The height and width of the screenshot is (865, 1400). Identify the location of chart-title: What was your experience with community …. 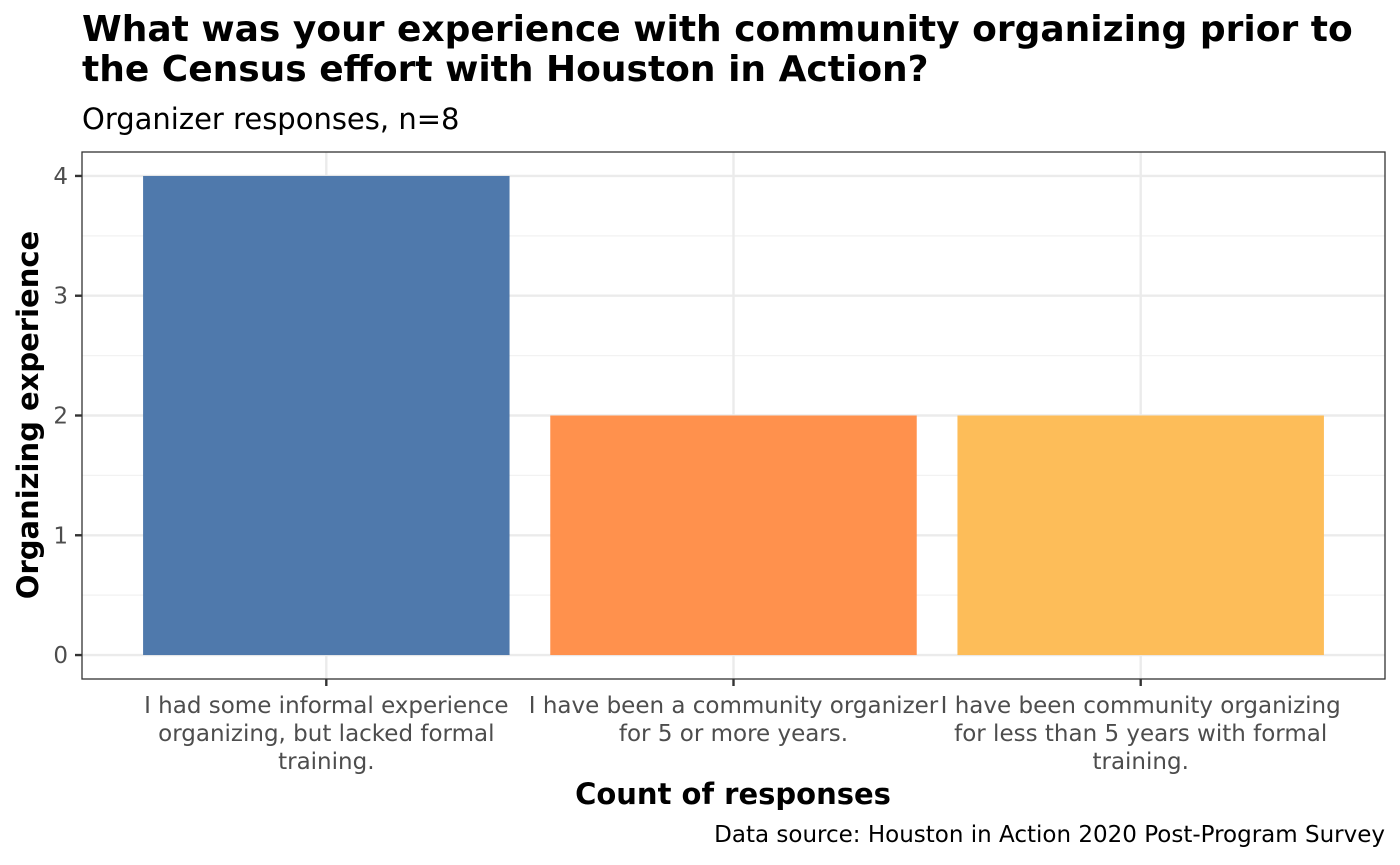
(741, 50).